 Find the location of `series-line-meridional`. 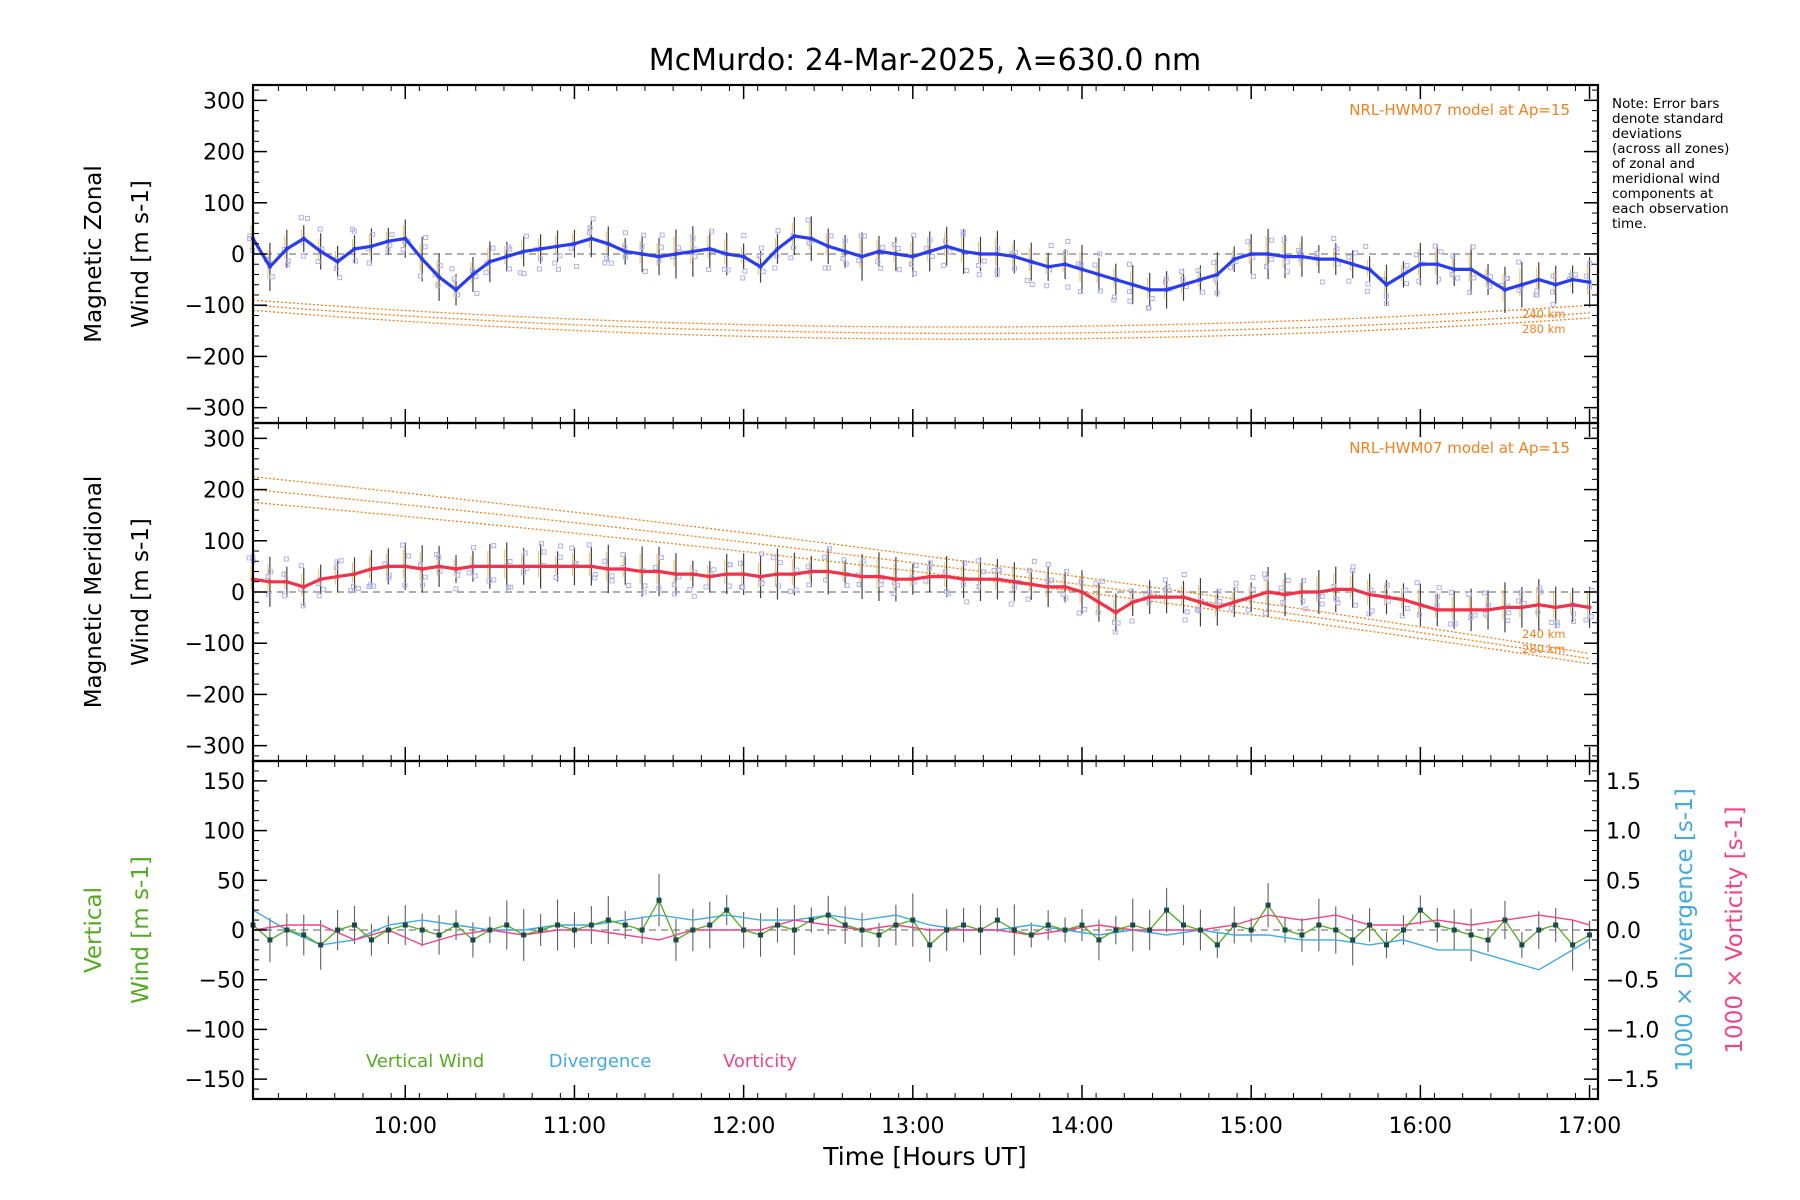

series-line-meridional is located at coordinates (921, 589).